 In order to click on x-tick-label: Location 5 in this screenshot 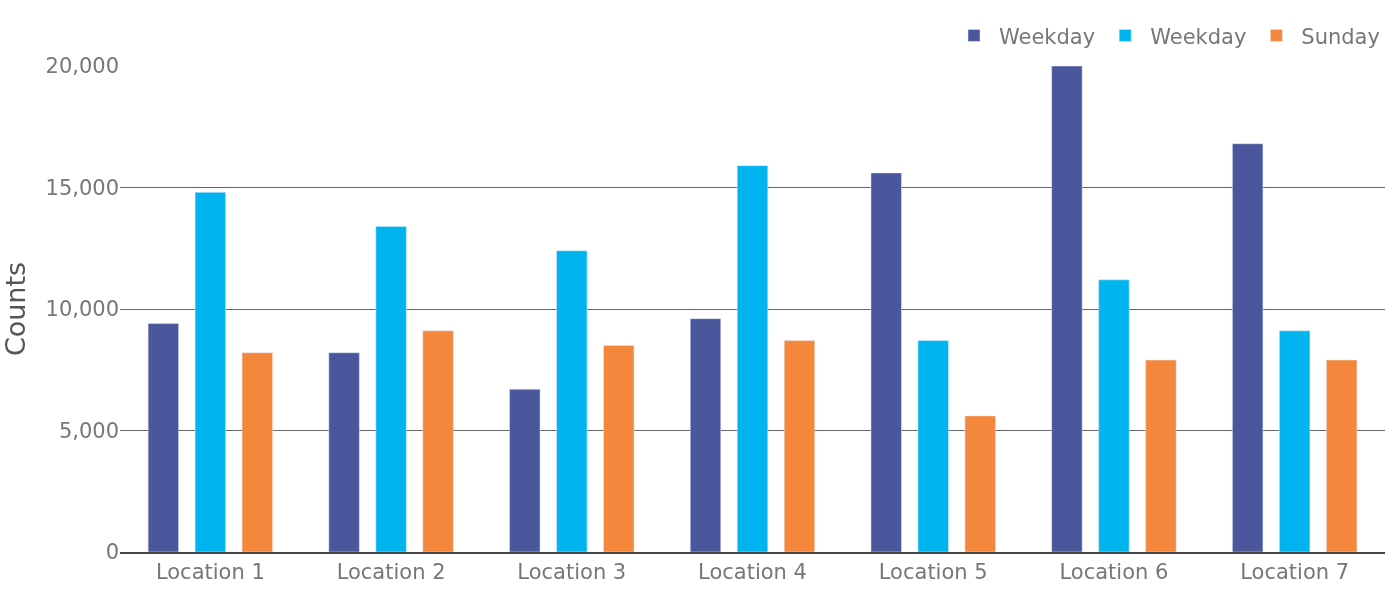, I will do `click(933, 572)`.